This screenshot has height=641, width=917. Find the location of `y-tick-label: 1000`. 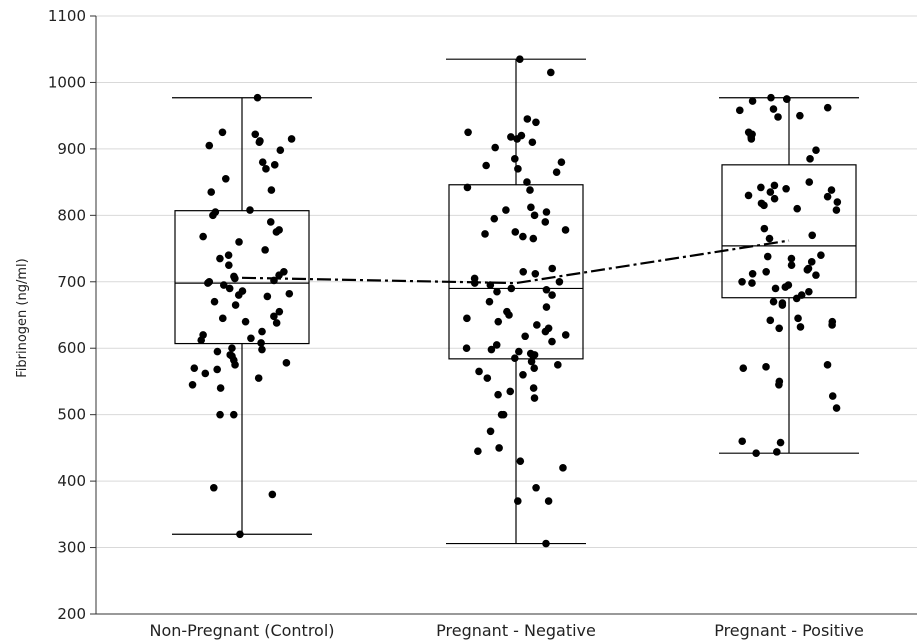

y-tick-label: 1000 is located at coordinates (67, 82).